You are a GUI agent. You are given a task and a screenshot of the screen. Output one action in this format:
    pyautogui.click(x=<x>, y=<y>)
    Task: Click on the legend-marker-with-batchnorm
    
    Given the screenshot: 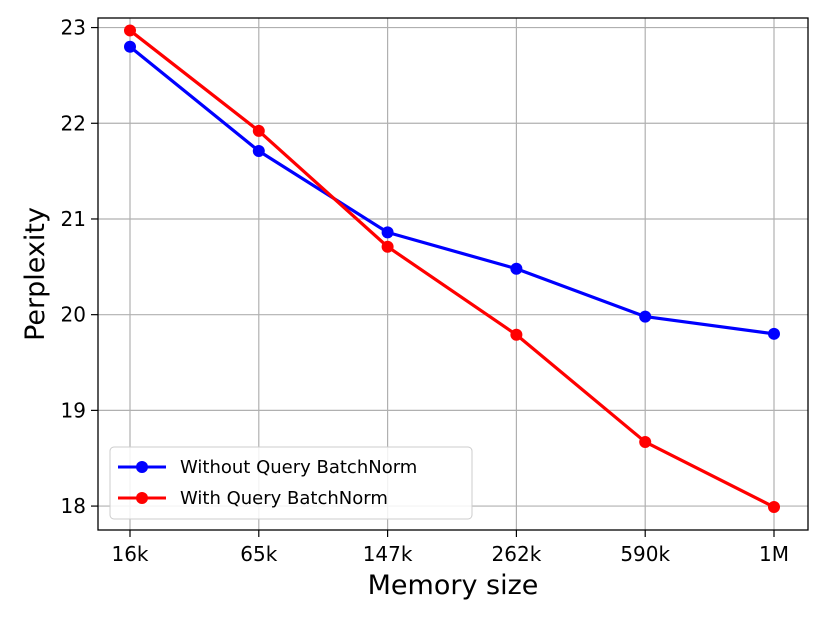 What is the action you would take?
    pyautogui.click(x=142, y=498)
    